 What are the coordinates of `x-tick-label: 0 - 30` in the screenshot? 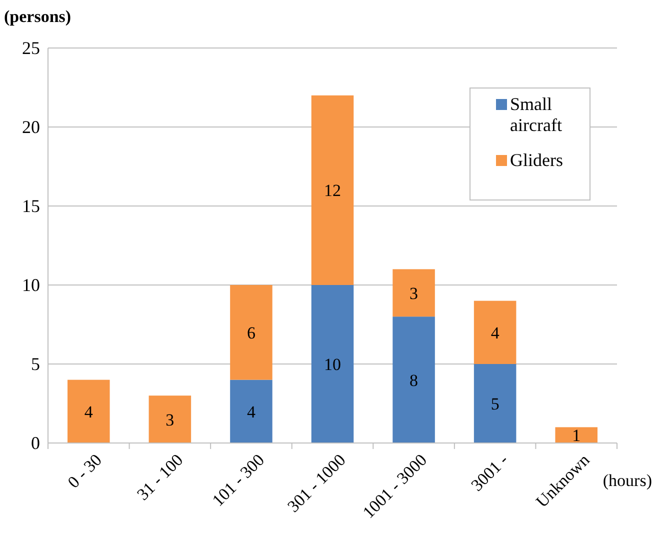 It's located at (85, 471).